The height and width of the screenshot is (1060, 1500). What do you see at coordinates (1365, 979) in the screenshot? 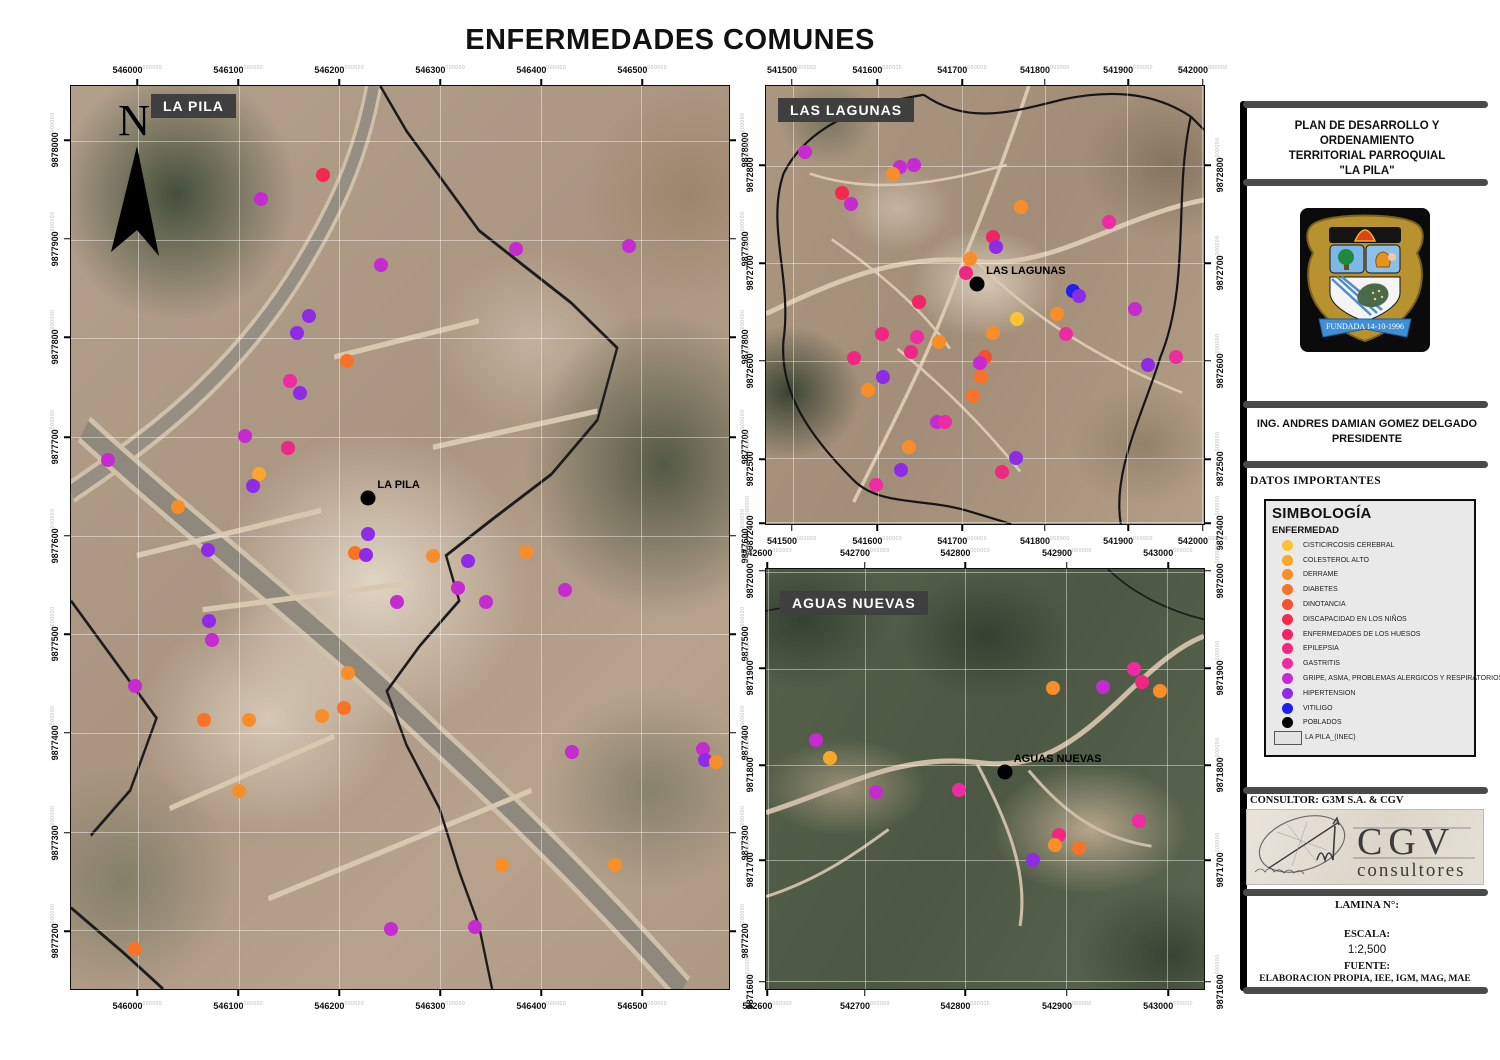
I see `fuente-value: ELABORACION PROPIA, IEE, IGM, MAG, MAE` at bounding box center [1365, 979].